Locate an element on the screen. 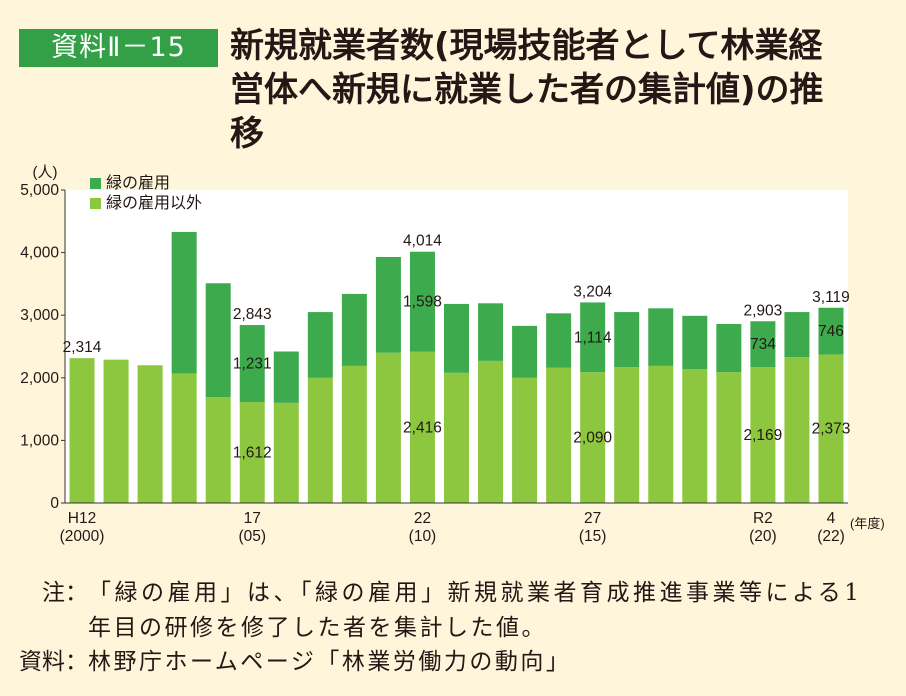 This screenshot has width=906, height=696. data-label-green-employment: 746 is located at coordinates (831, 331).